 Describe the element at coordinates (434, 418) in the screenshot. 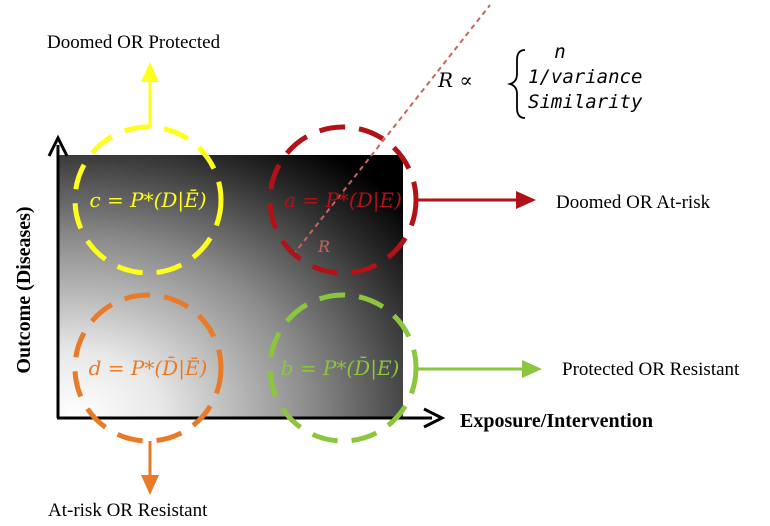

I see `x-axis-arrowhead` at that location.